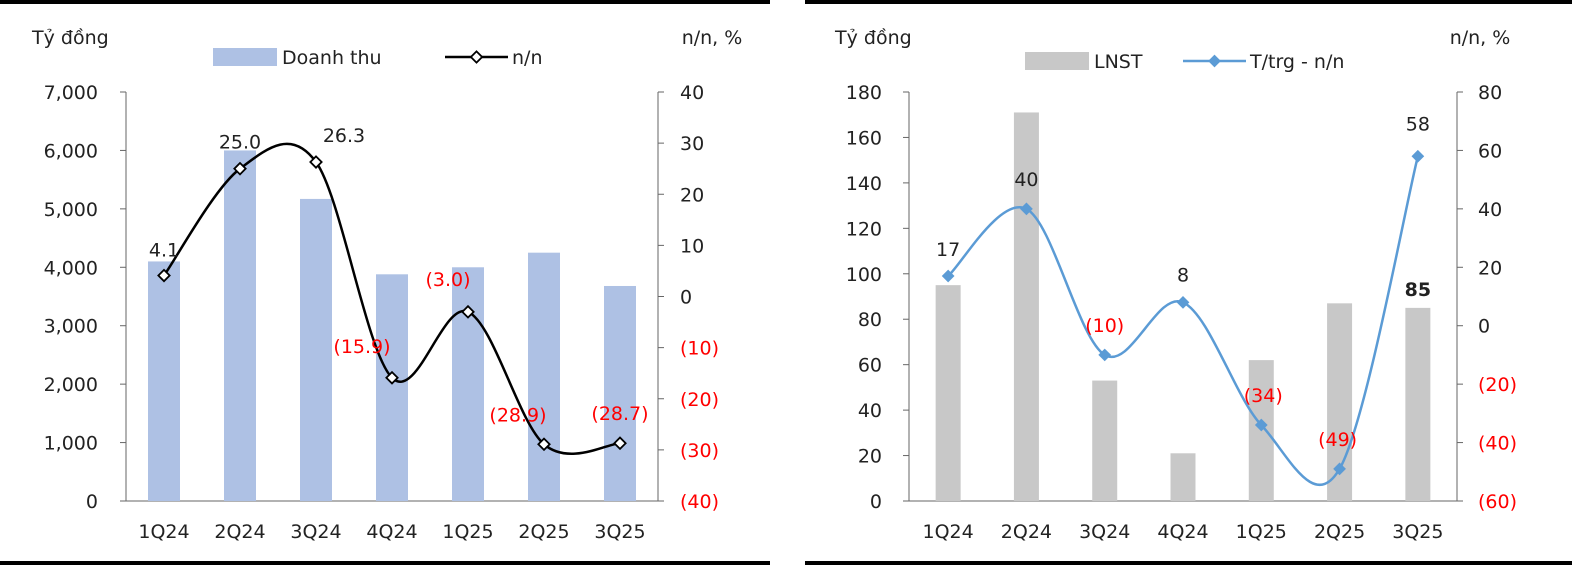  I want to click on chart2-left-tick-label: 20, so click(870, 457).